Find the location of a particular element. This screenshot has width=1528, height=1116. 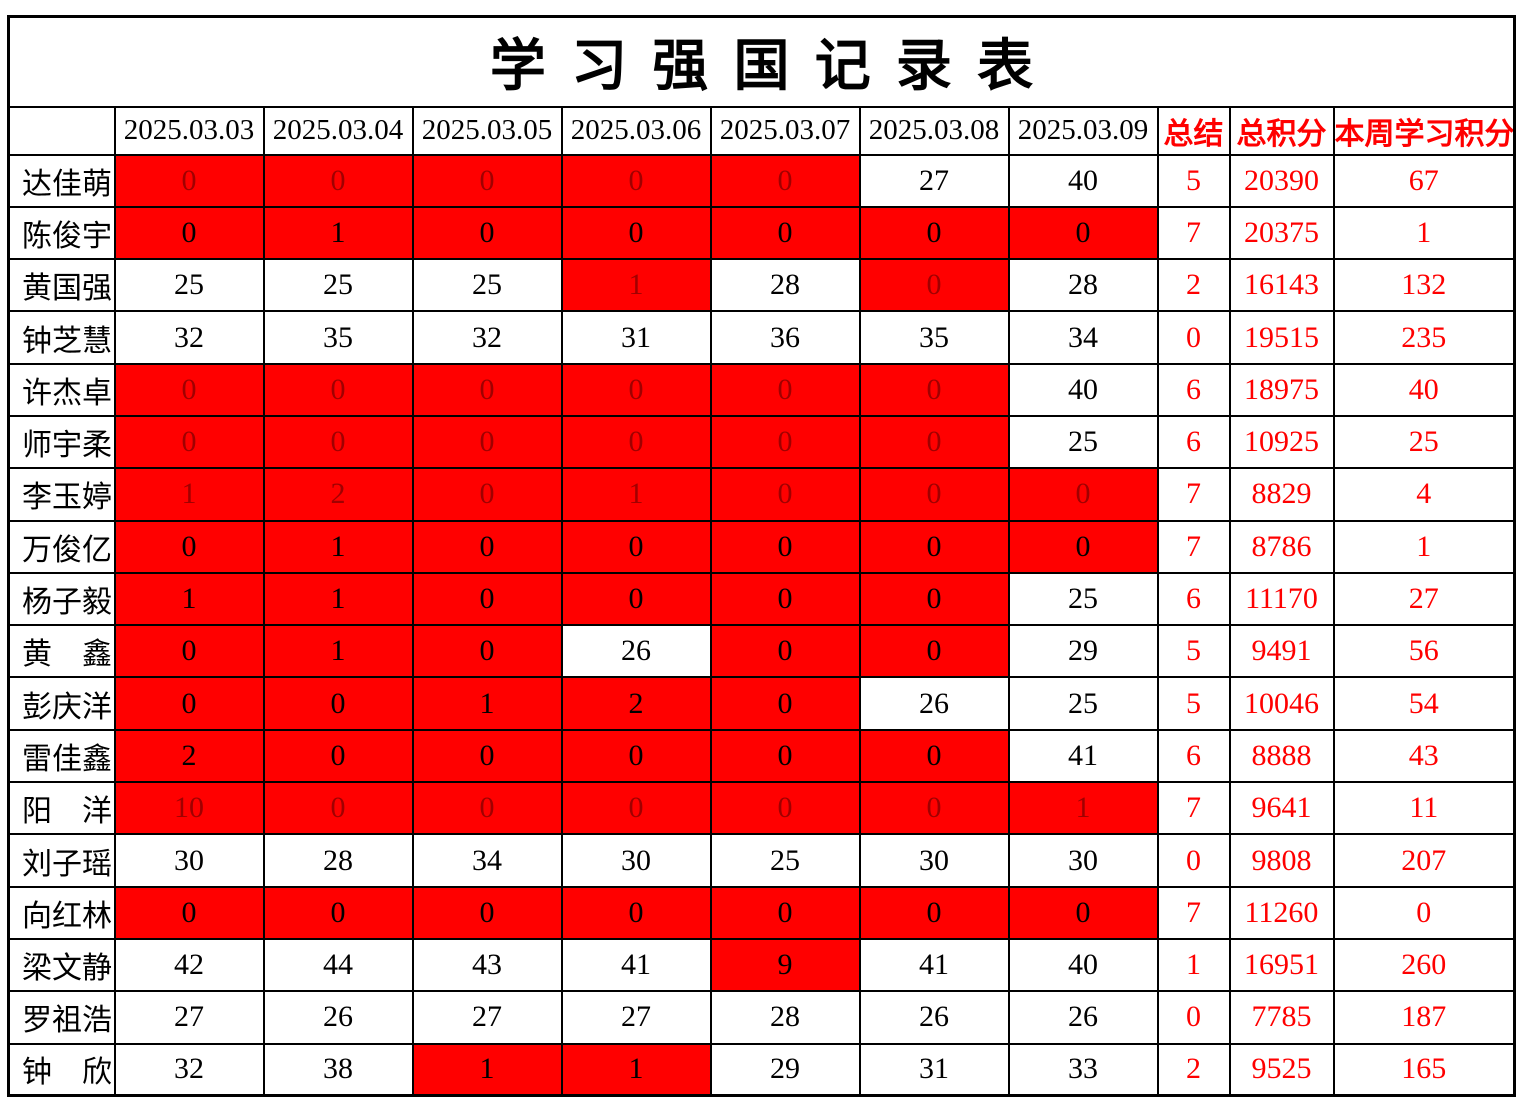

student-name: 杨子毅 is located at coordinates (61, 599).